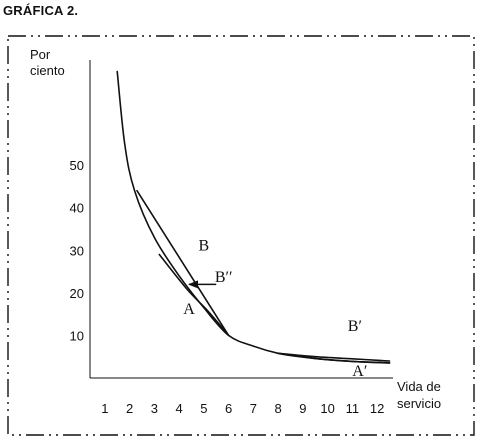  I want to click on x-tick-label: 4, so click(178, 408).